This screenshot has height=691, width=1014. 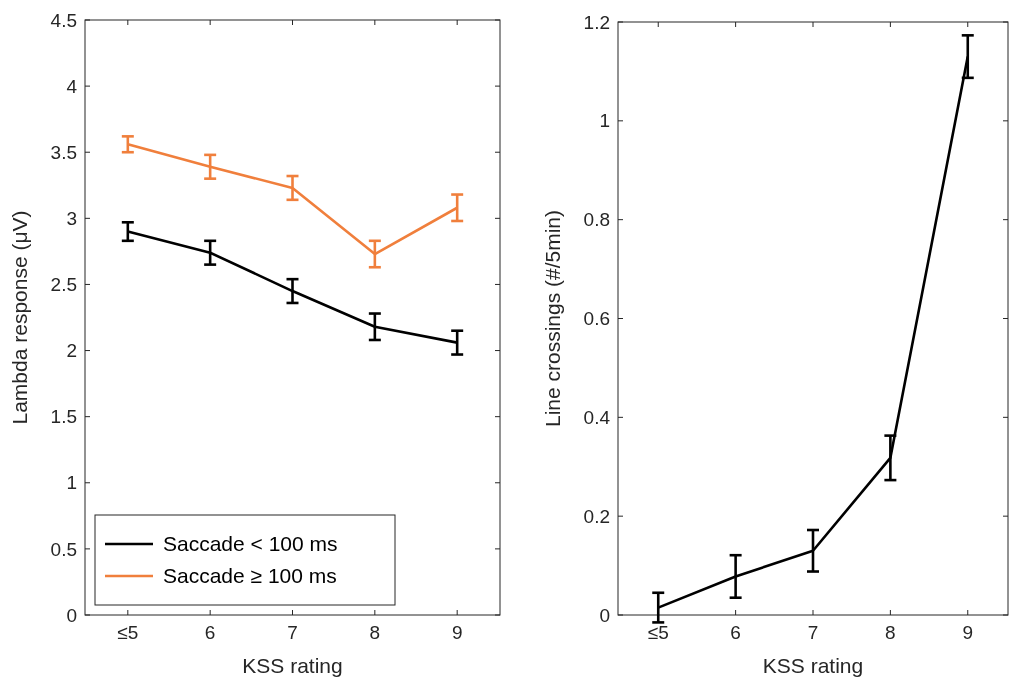 What do you see at coordinates (19, 317) in the screenshot?
I see `y-axis-title: Lambda response (μV)` at bounding box center [19, 317].